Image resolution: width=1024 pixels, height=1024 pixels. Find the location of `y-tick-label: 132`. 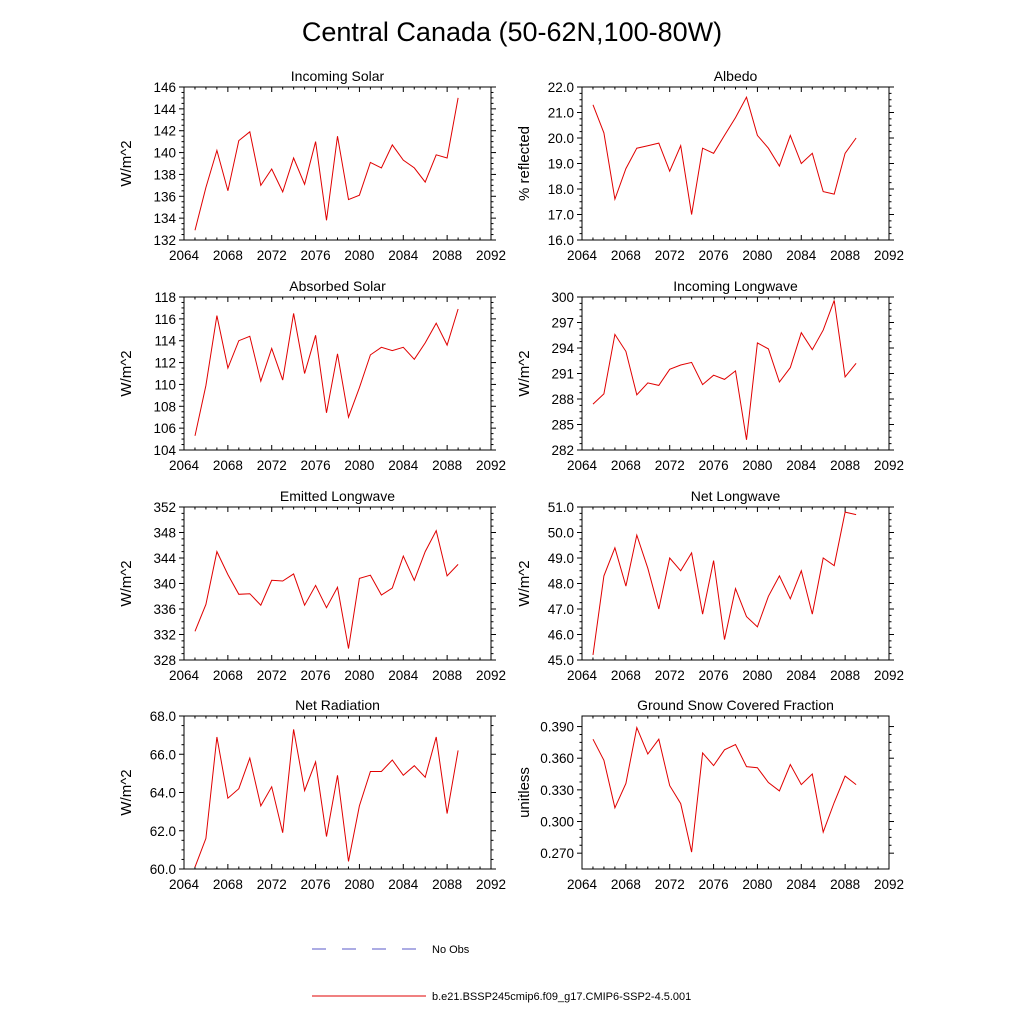

y-tick-label: 132 is located at coordinates (164, 240).